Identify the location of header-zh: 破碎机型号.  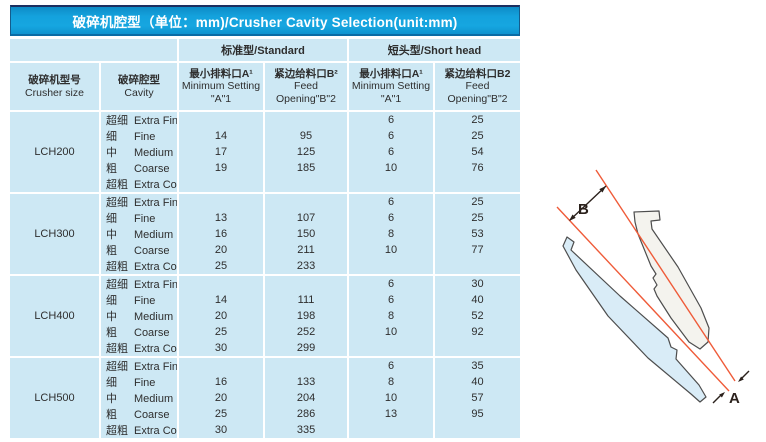
(54, 80).